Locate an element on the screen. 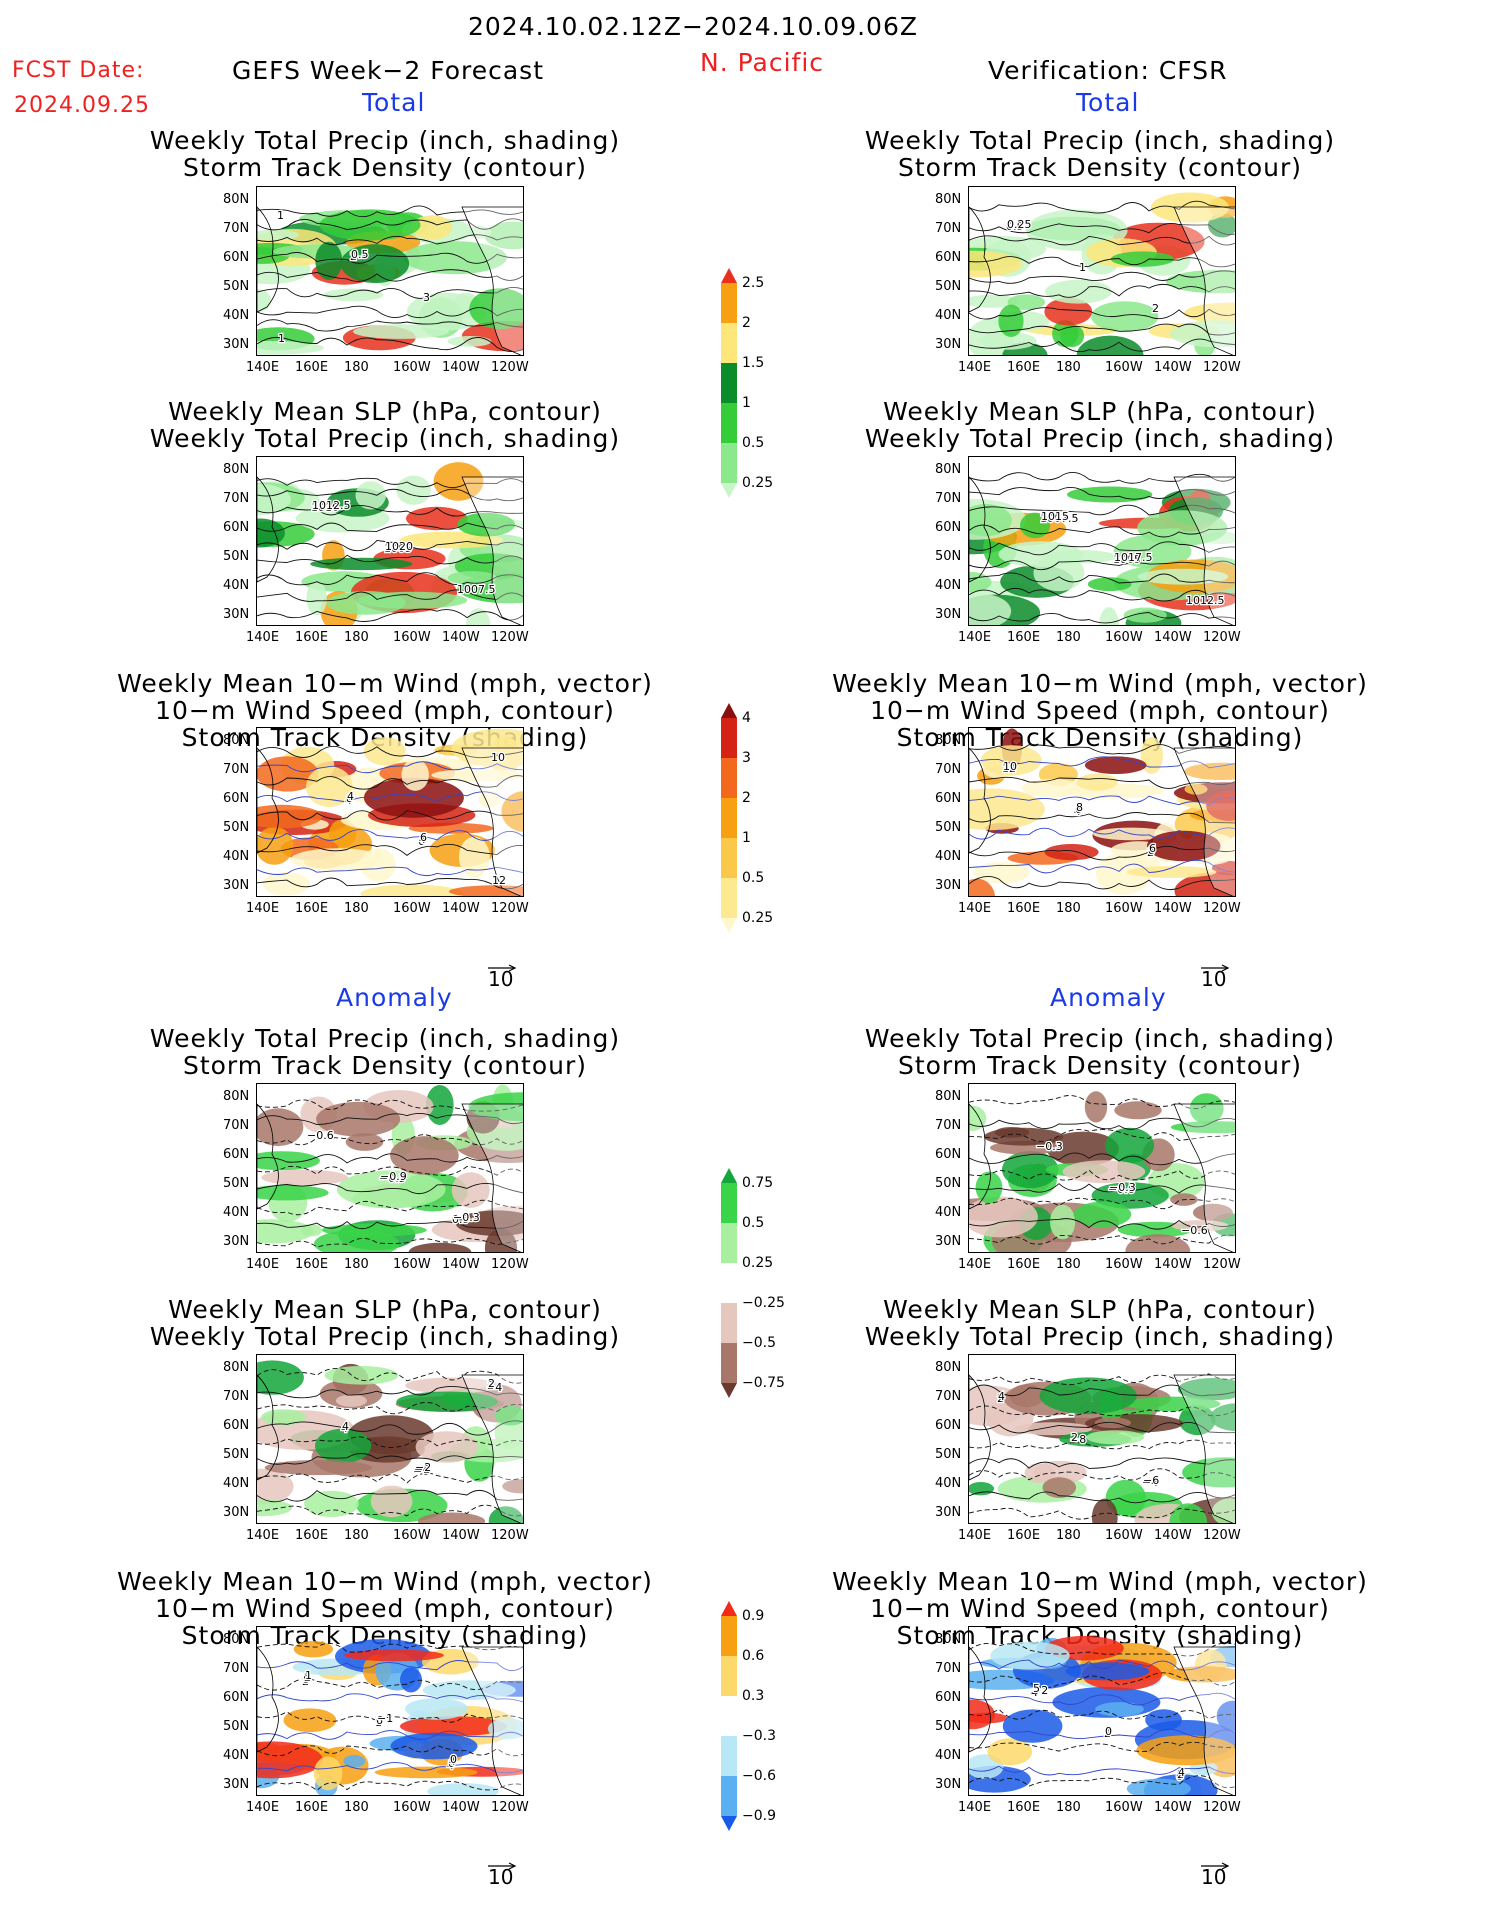 This screenshot has height=1925, width=1487. lat-tick-label: 60N is located at coordinates (948, 257).